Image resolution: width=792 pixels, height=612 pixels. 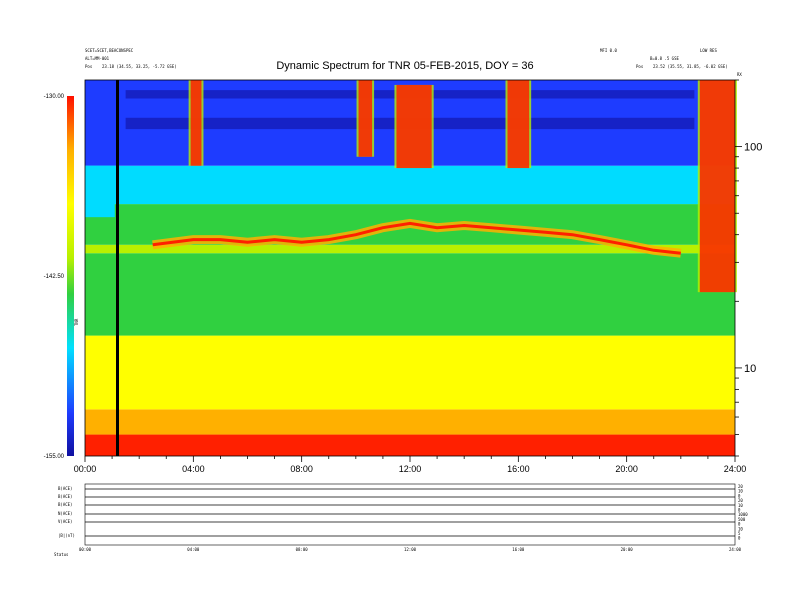 I want to click on bottom-x-tick-5: 20:00, so click(x=627, y=549).